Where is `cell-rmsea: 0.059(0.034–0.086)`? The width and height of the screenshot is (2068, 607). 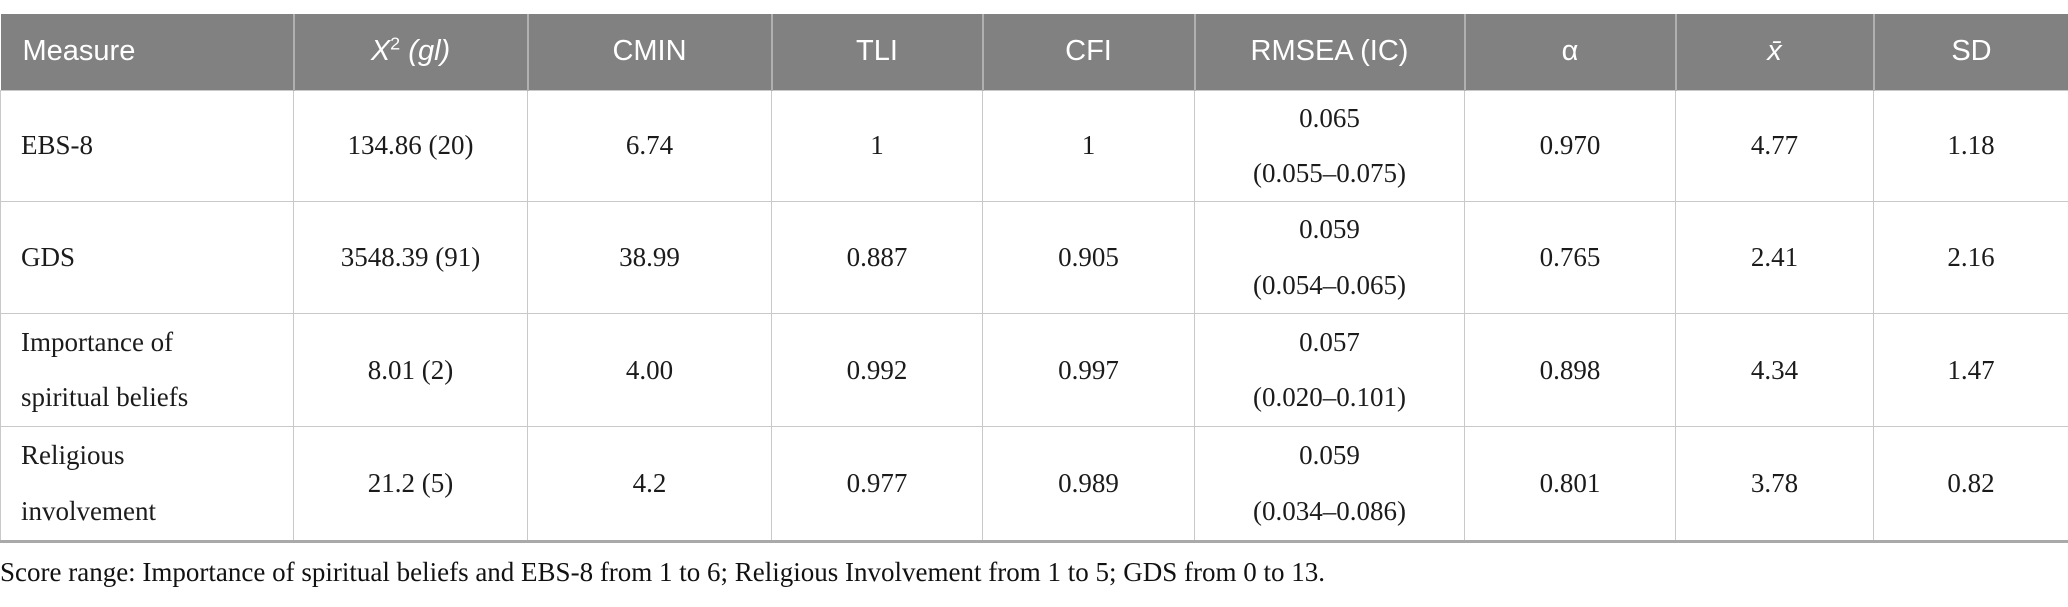
cell-rmsea: 0.059(0.034–0.086) is located at coordinates (1330, 484).